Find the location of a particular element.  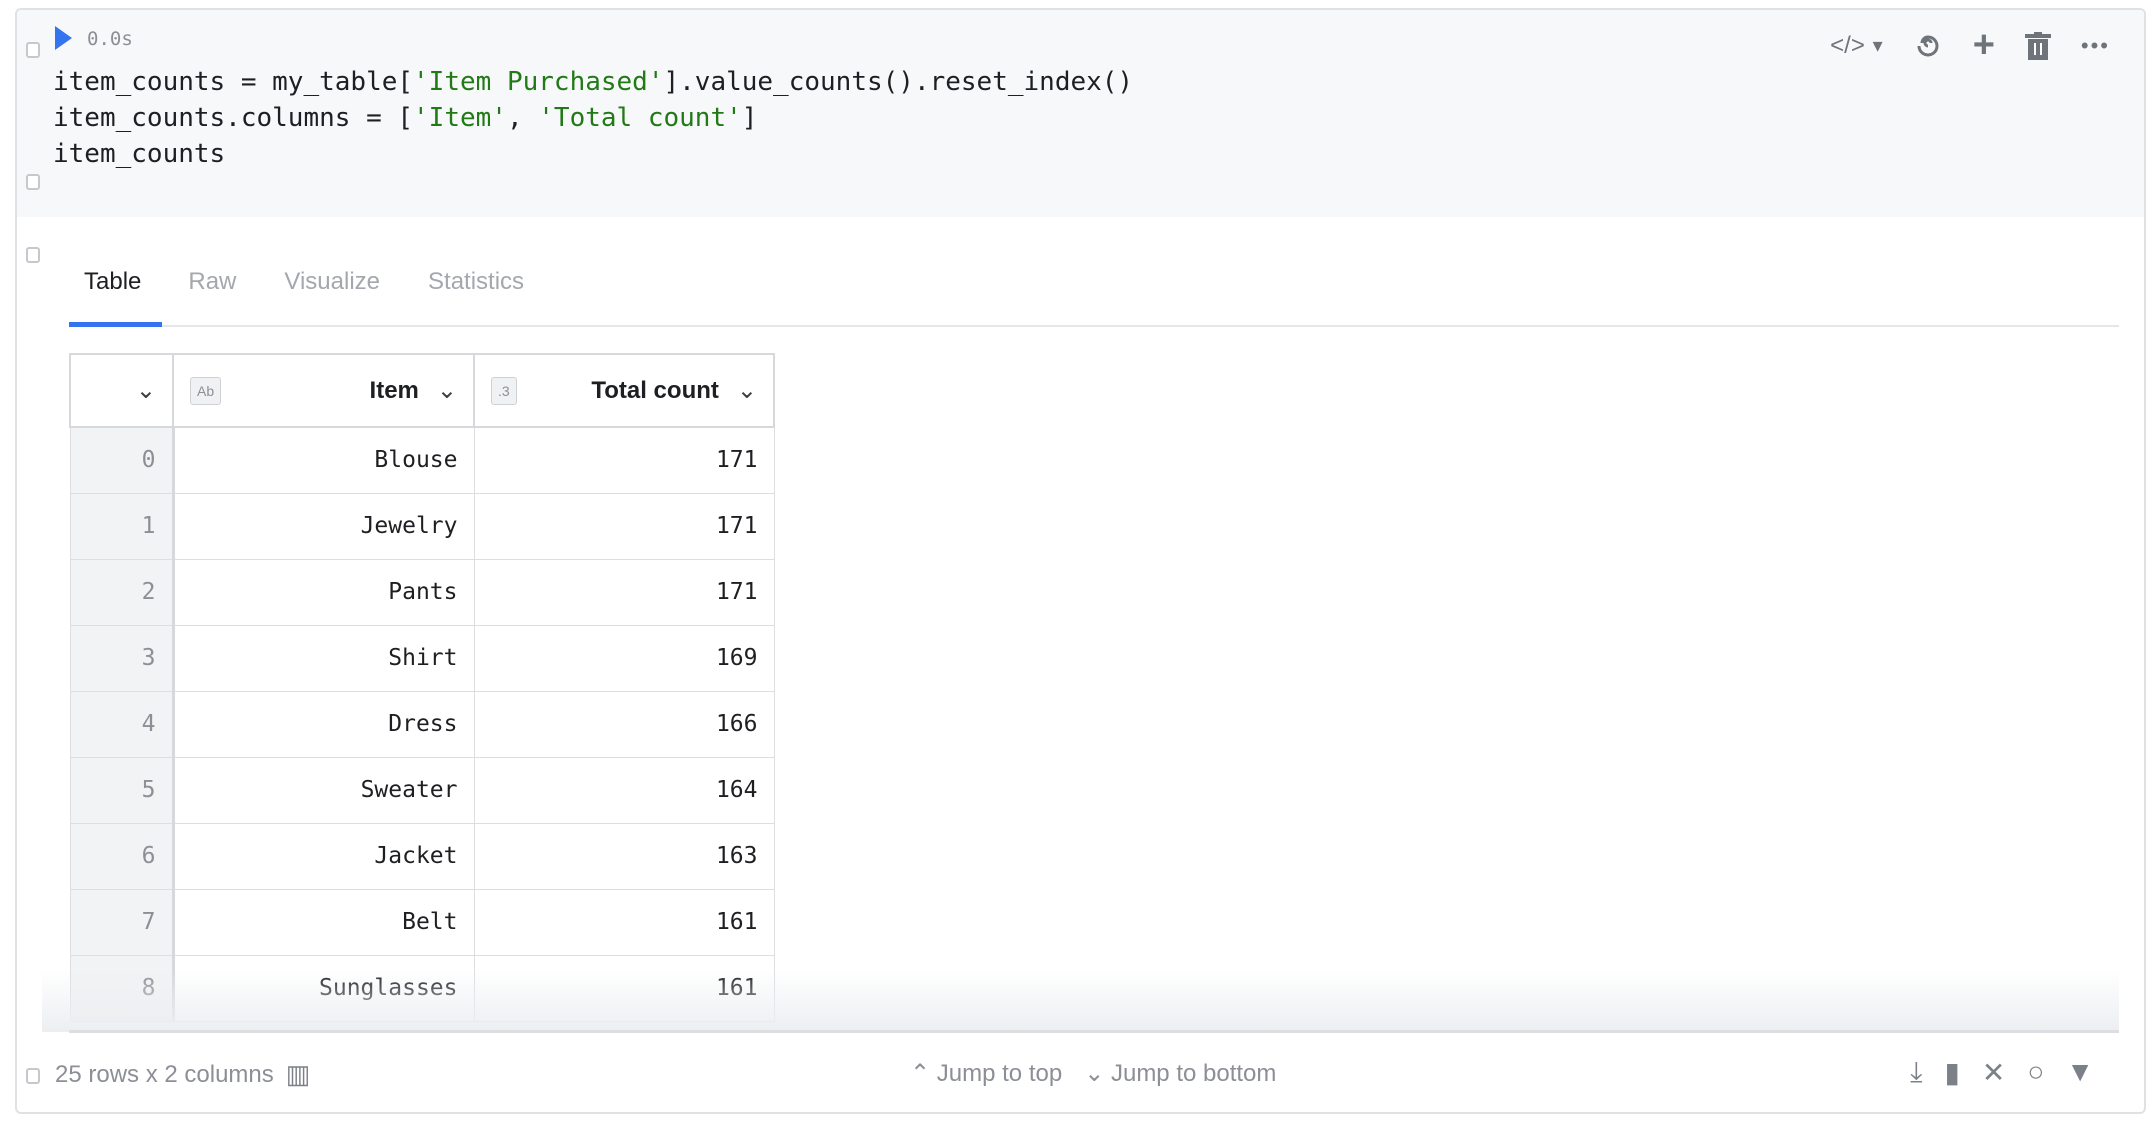

double-chevron-up-icon: ⌃ is located at coordinates (920, 1073).